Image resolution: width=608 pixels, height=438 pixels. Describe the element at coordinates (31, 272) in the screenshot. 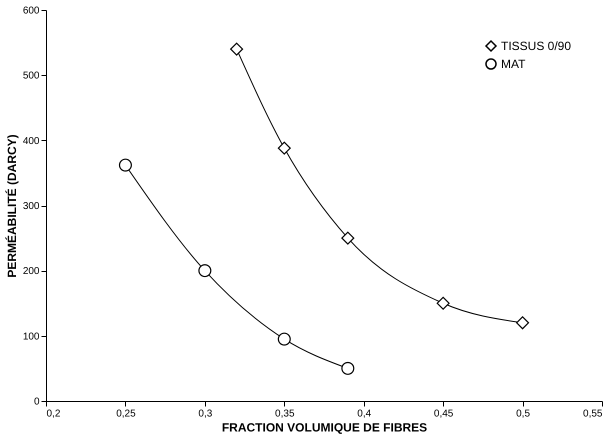

I see `y-tick-label: 200` at that location.